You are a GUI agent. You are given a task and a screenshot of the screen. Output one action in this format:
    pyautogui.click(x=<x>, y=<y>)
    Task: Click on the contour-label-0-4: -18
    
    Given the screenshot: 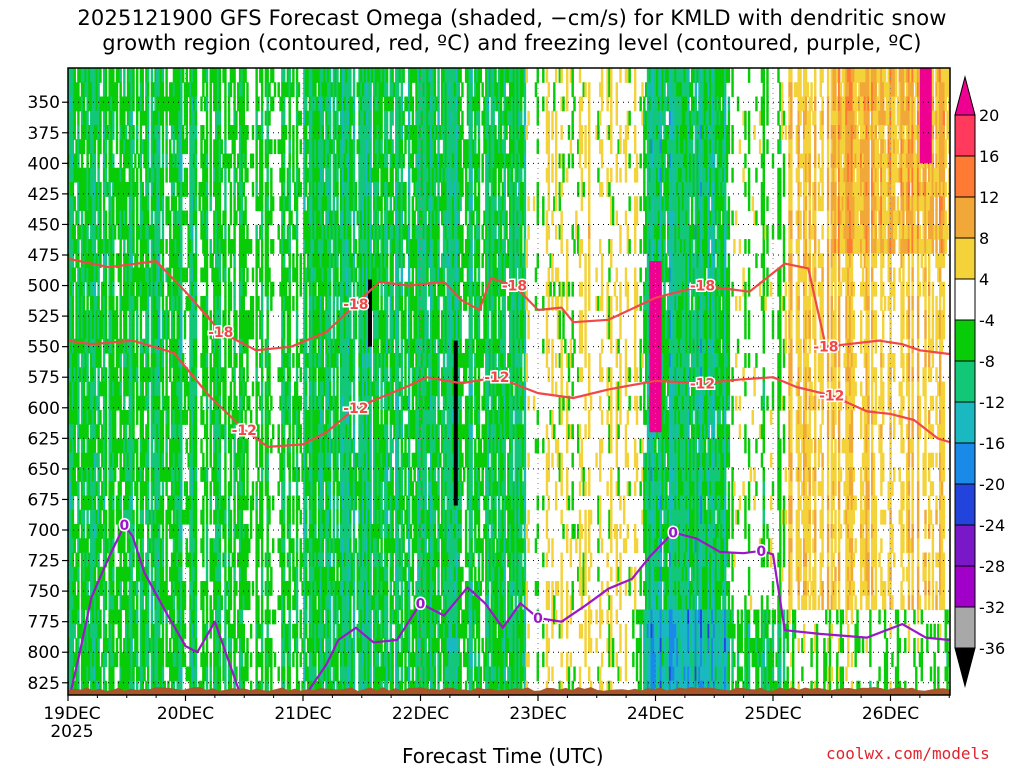 What is the action you would take?
    pyautogui.click(x=825, y=348)
    